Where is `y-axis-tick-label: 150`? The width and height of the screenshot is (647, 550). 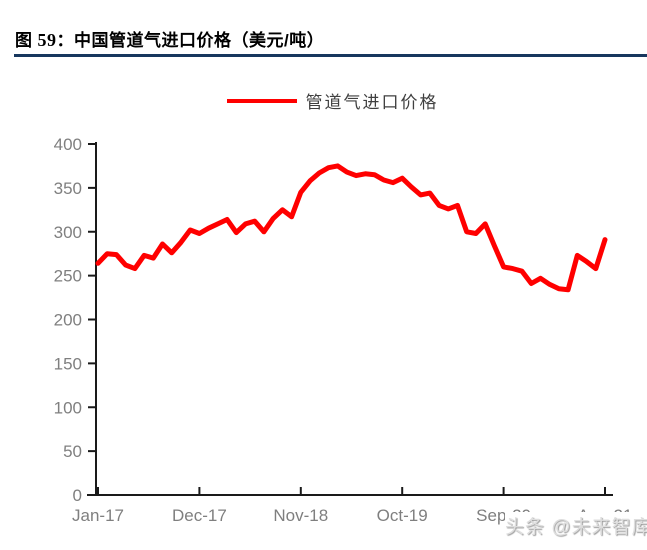 y-axis-tick-label: 150 is located at coordinates (68, 363).